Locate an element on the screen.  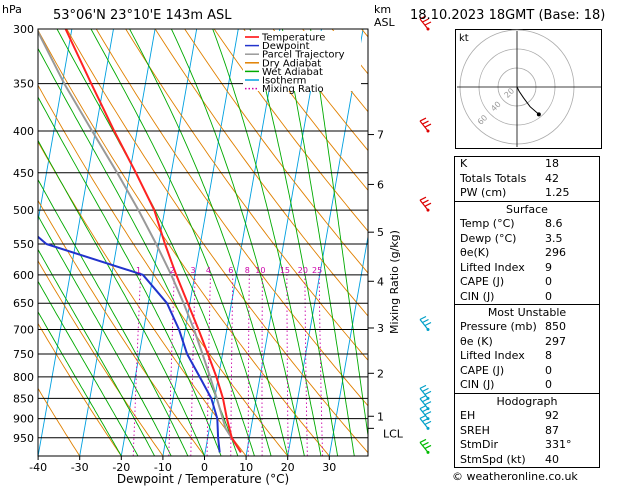
x-tick-label: -20 is located at coordinates (121, 467).